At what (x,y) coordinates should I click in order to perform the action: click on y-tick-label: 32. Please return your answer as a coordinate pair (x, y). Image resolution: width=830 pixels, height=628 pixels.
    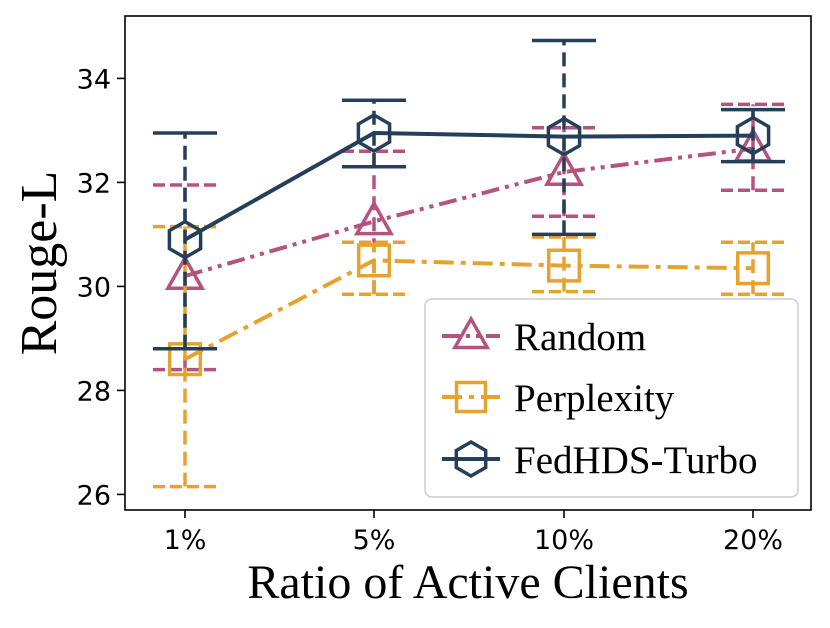
    Looking at the image, I should click on (94, 183).